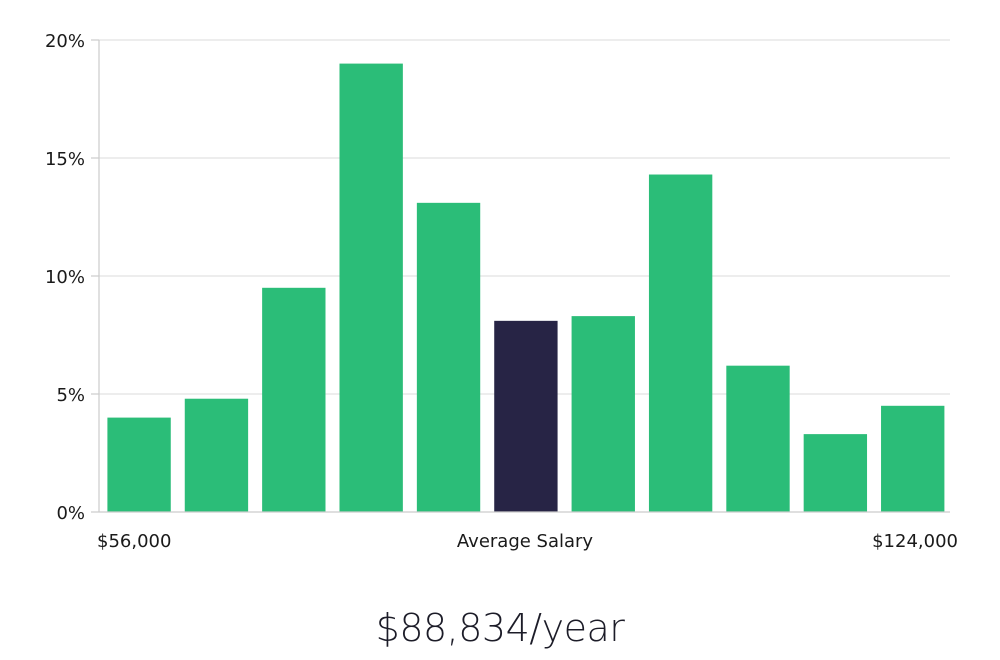  I want to click on y-tick-label: 15%, so click(65, 159).